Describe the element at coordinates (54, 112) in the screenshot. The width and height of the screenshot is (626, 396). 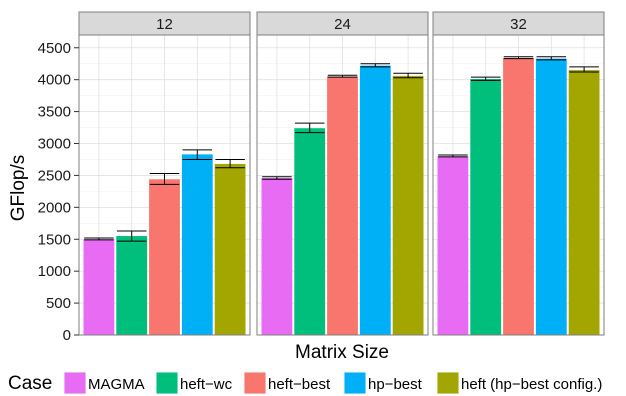
I see `y-tick-label: 3500` at that location.